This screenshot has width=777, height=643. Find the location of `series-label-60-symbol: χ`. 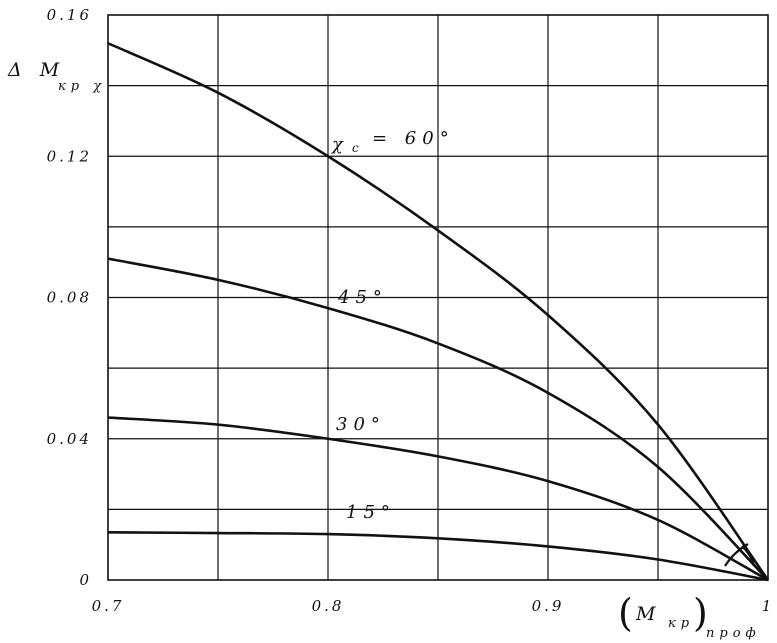

series-label-60-symbol: χ is located at coordinates (339, 144).